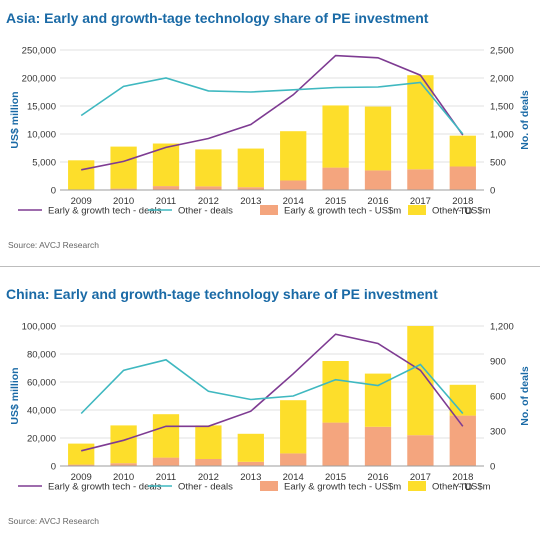 This screenshot has width=540, height=540. What do you see at coordinates (293, 201) in the screenshot?
I see `x-tick-label: 2014` at bounding box center [293, 201].